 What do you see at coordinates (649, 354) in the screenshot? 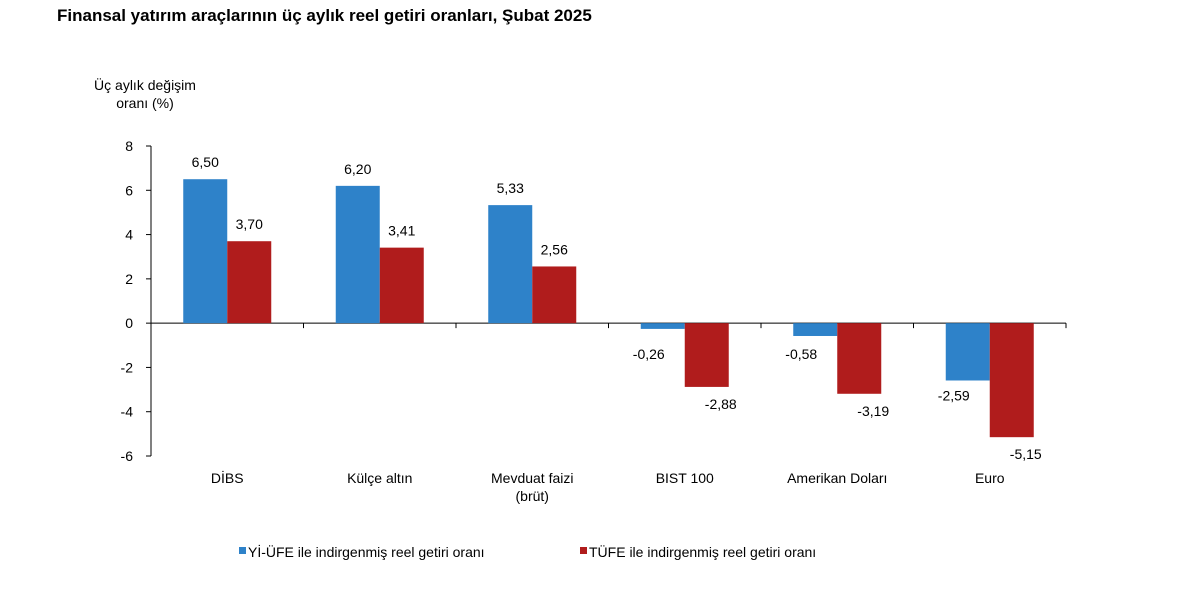
I see `data-label-yiufe-3: -0,26` at bounding box center [649, 354].